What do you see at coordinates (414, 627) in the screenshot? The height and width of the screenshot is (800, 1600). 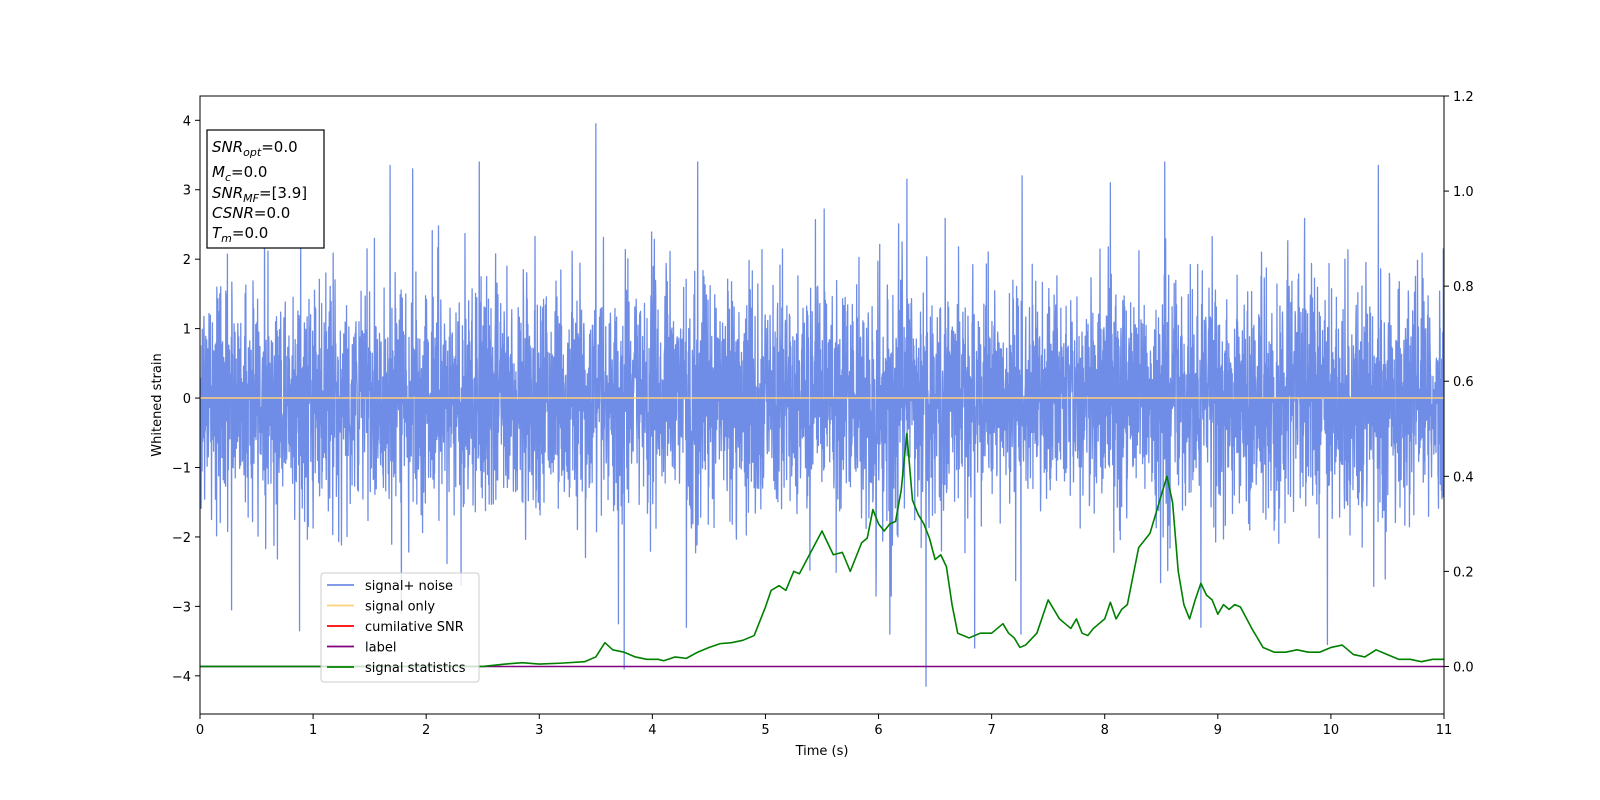 I see `legend-label: cumilative SNR` at bounding box center [414, 627].